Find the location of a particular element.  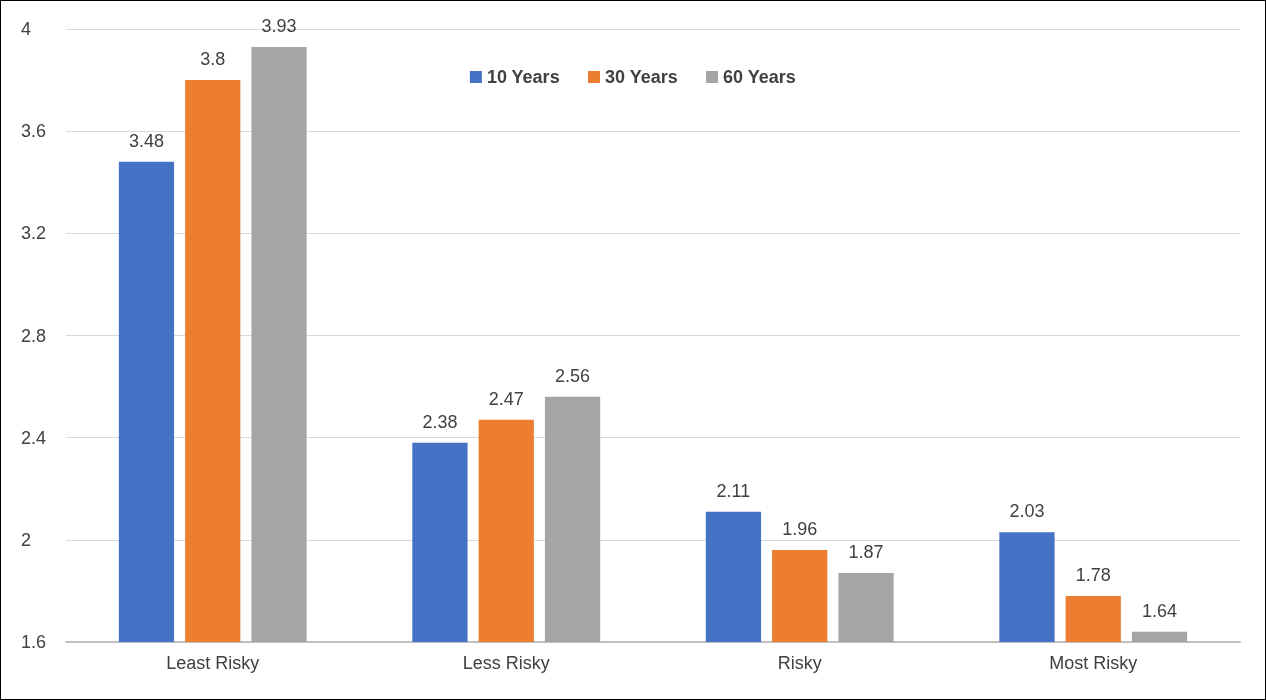

data-label: 1.64 is located at coordinates (1160, 610).